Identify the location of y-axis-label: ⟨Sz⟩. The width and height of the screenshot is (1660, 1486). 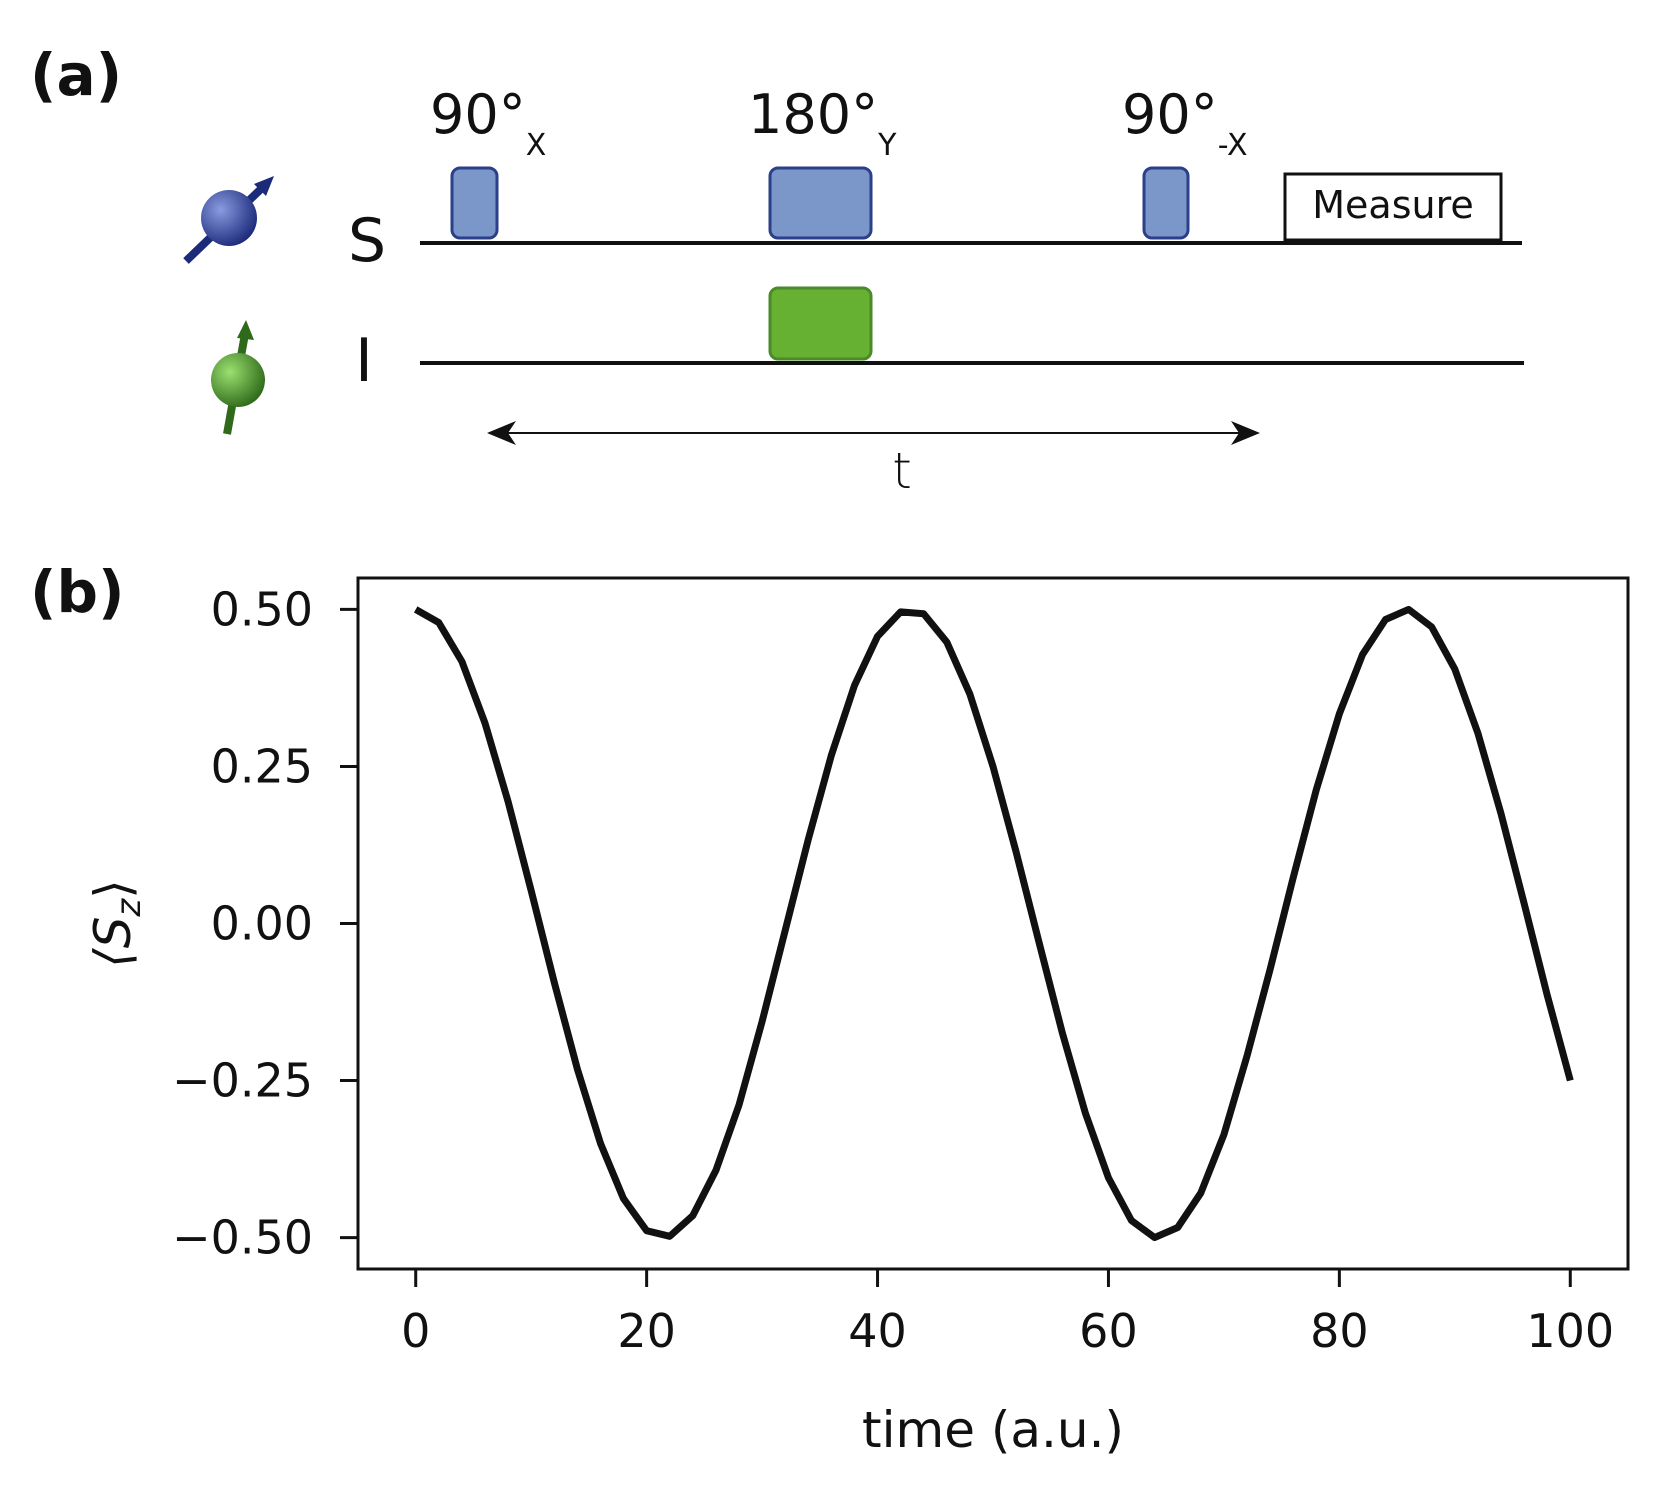
(116, 923).